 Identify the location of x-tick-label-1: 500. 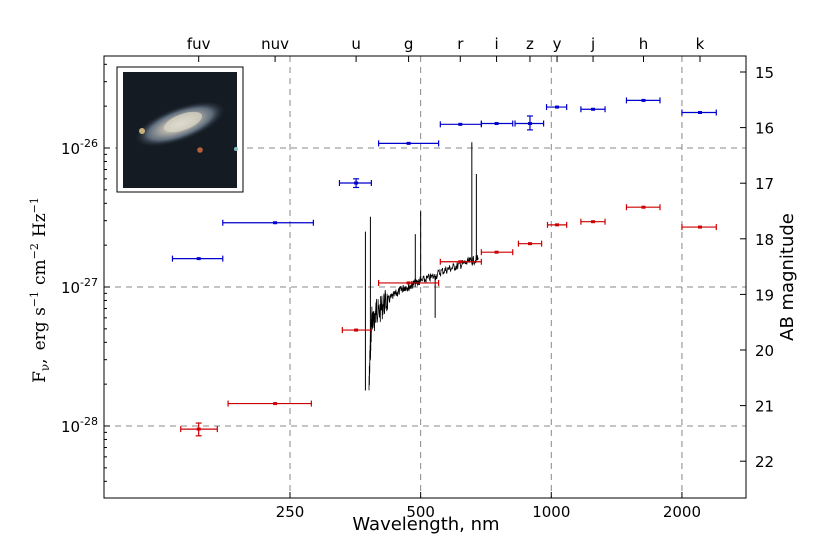
(420, 512).